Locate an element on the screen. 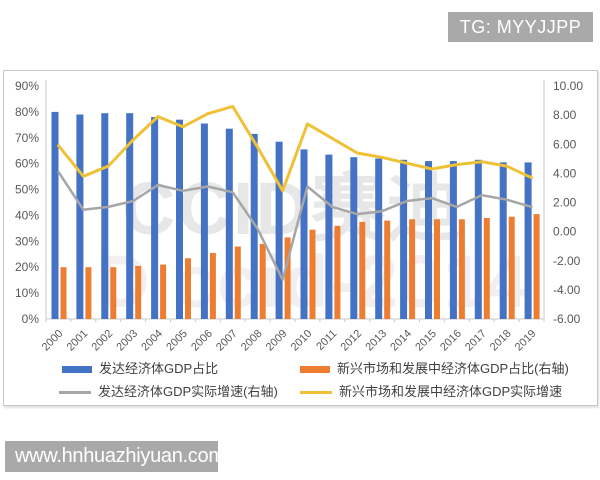  svg-text: 4.00 is located at coordinates (565, 173).